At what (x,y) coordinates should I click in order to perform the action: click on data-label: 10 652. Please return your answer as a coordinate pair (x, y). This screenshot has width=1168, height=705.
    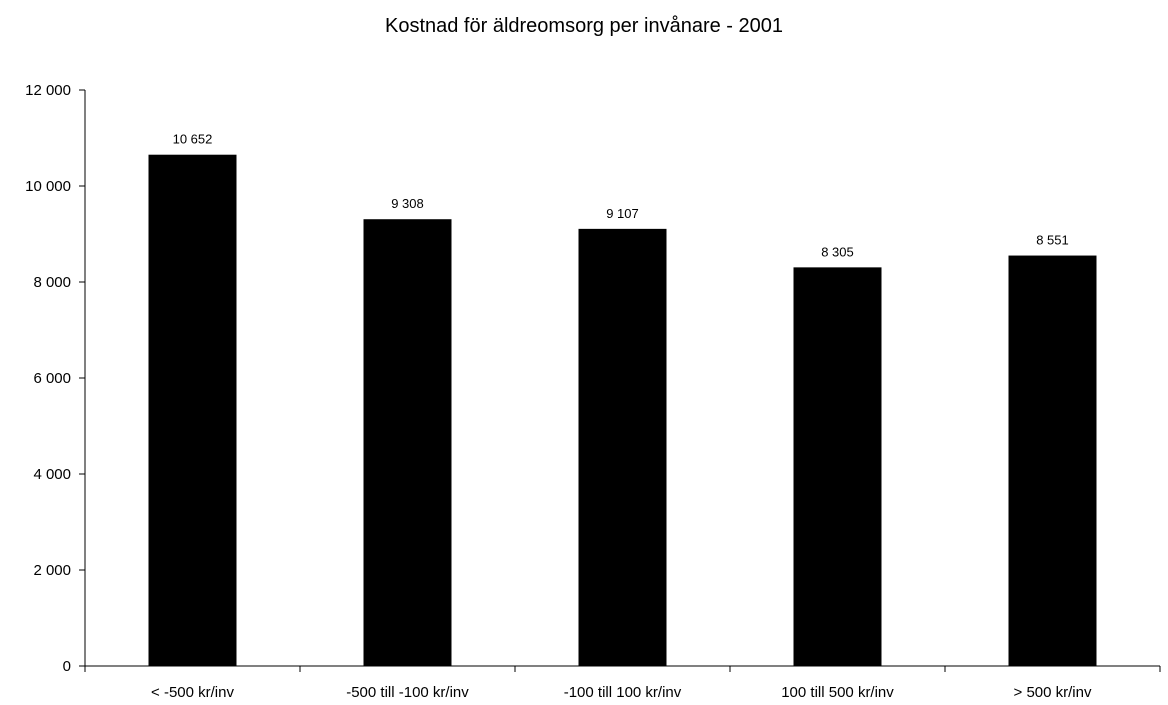
    Looking at the image, I should click on (193, 139).